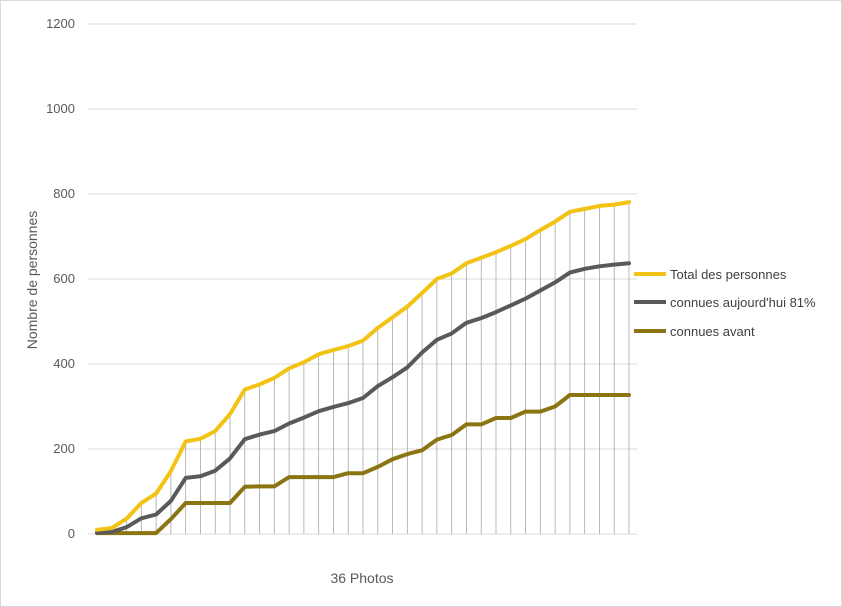  I want to click on legend-label: Total des personnes, so click(728, 274).